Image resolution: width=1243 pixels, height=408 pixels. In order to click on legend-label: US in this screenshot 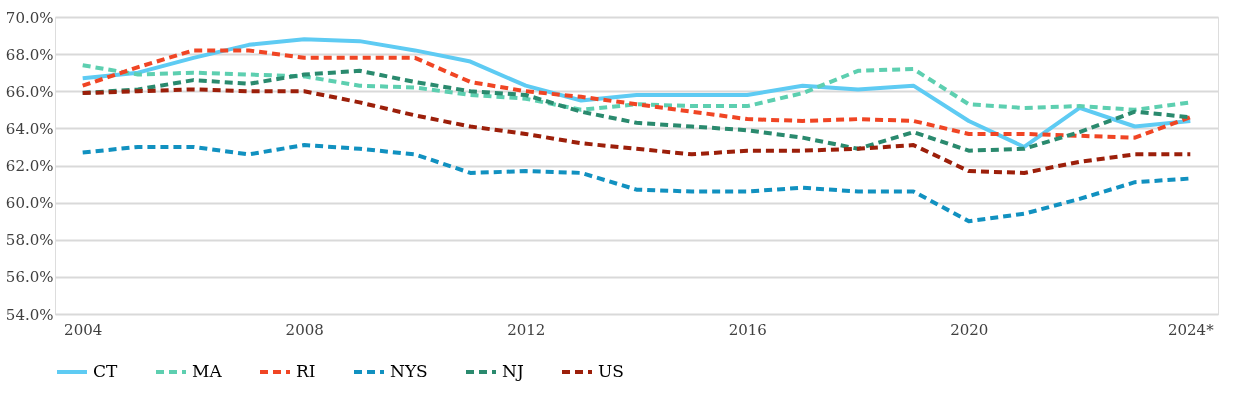, I will do `click(611, 371)`.